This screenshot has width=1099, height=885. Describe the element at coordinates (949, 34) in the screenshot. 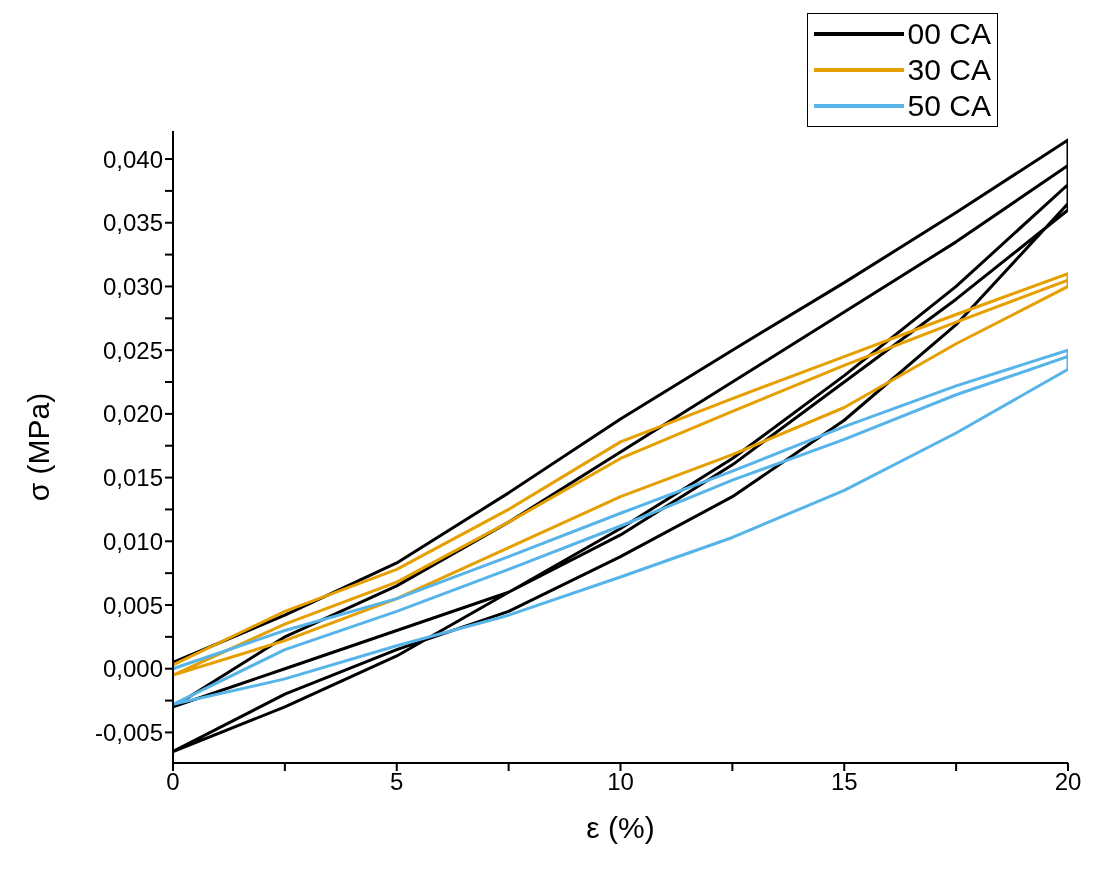

I see `legend-label: 00 CA` at that location.